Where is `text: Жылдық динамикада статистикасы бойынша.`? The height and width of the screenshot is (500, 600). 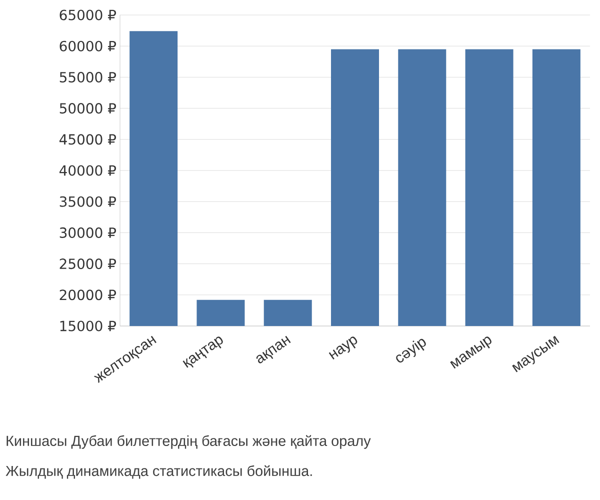
text: Жылдық динамикада статистикасы бойынша. is located at coordinates (159, 472).